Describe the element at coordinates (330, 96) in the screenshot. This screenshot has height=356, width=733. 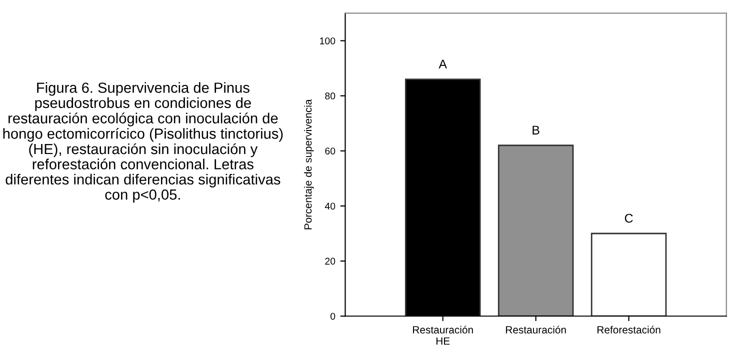
I see `y-tick-label: 80` at that location.